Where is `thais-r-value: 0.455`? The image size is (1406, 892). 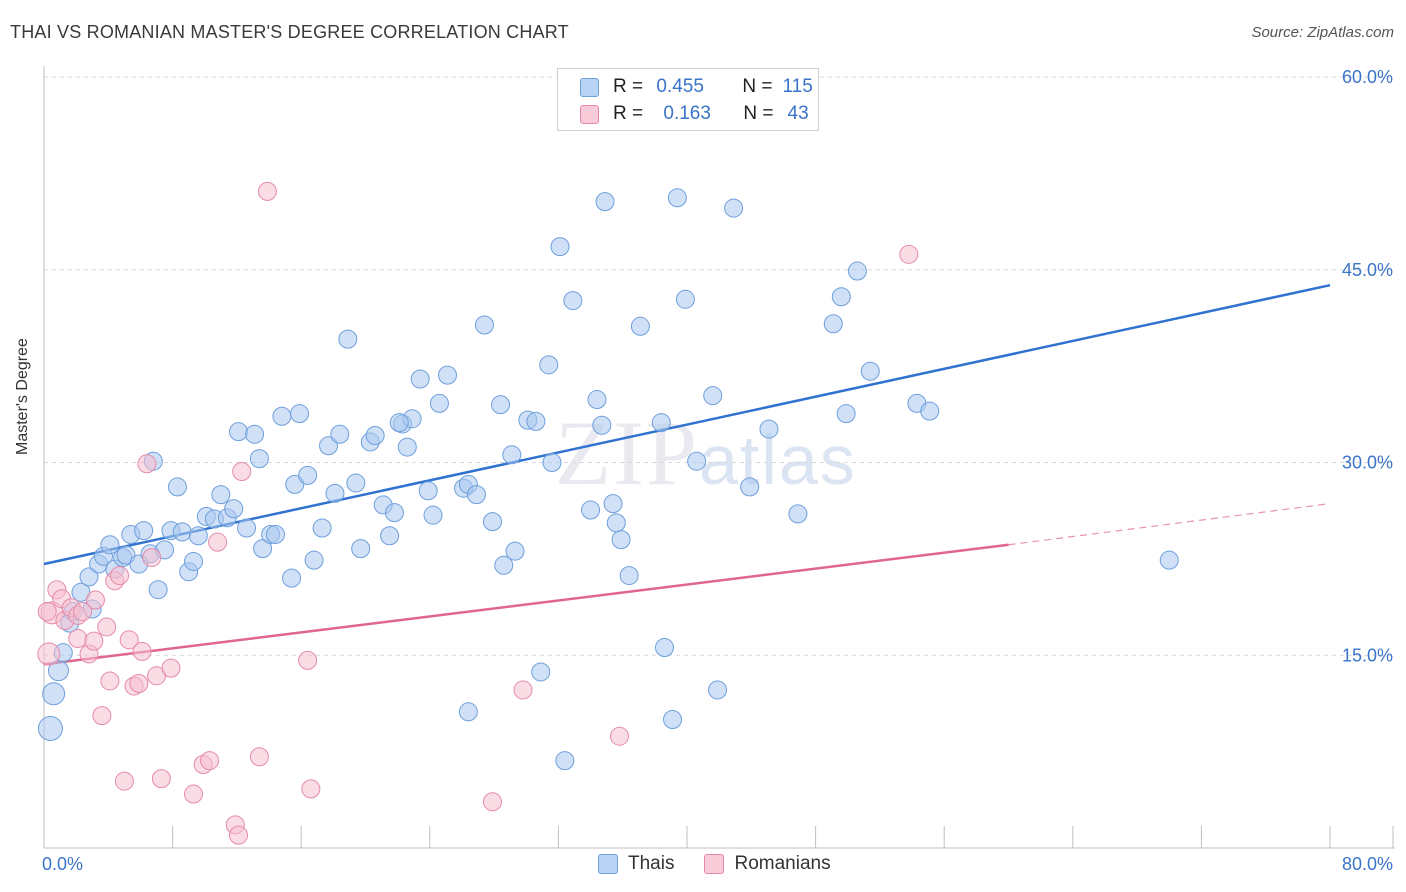 thais-r-value: 0.455 is located at coordinates (680, 86).